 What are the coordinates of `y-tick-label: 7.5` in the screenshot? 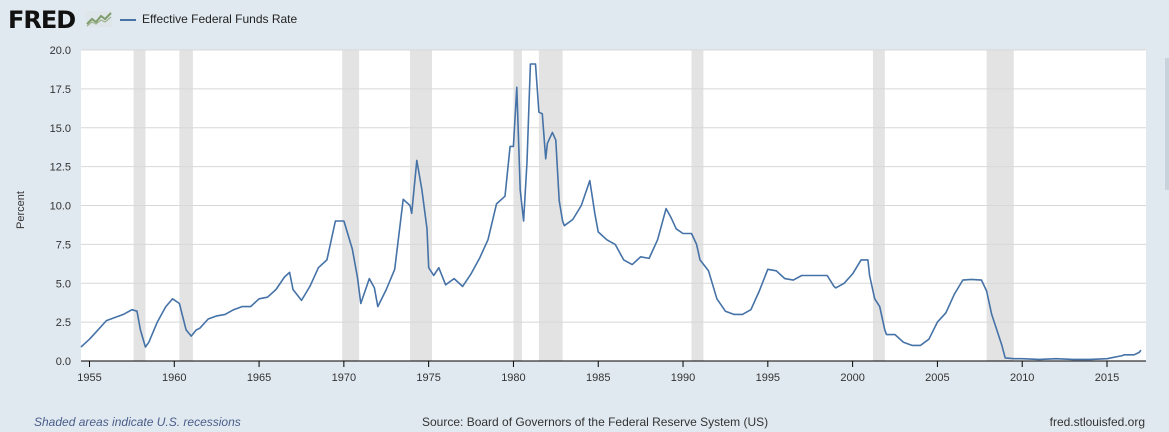 It's located at (63, 245).